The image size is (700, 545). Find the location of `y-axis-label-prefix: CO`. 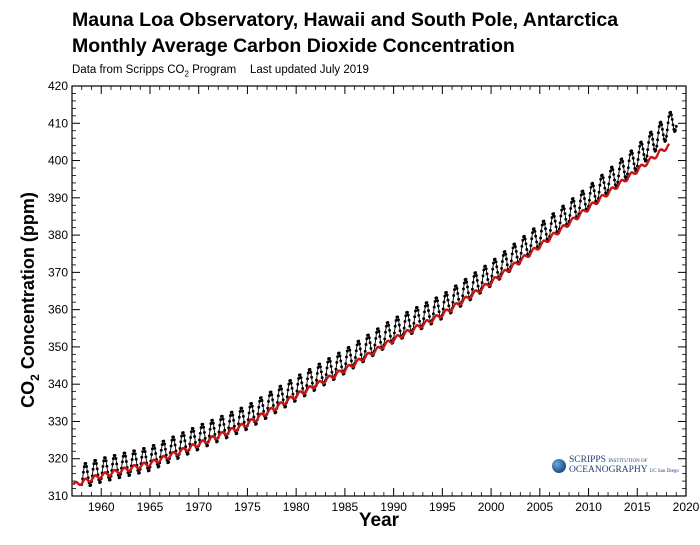

y-axis-label-prefix: CO is located at coordinates (28, 394).